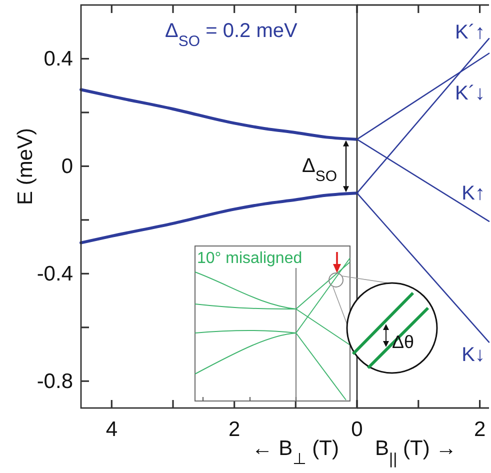  What do you see at coordinates (473, 355) in the screenshot?
I see `series-label: K↓` at bounding box center [473, 355].